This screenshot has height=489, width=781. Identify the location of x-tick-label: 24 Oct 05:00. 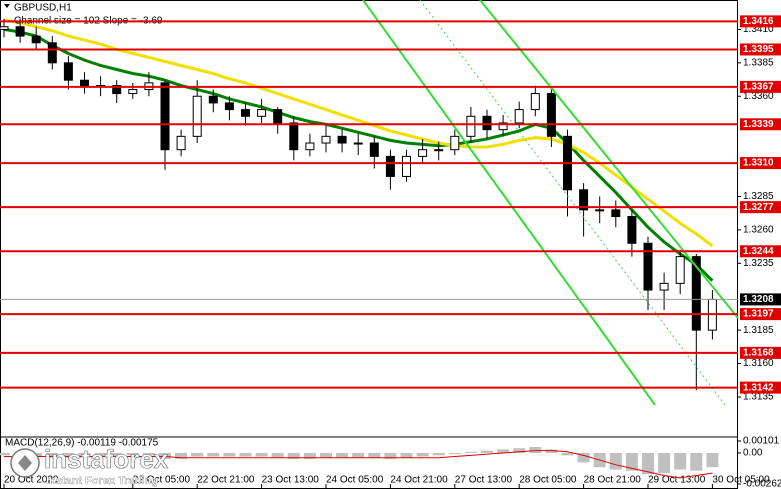
(355, 480).